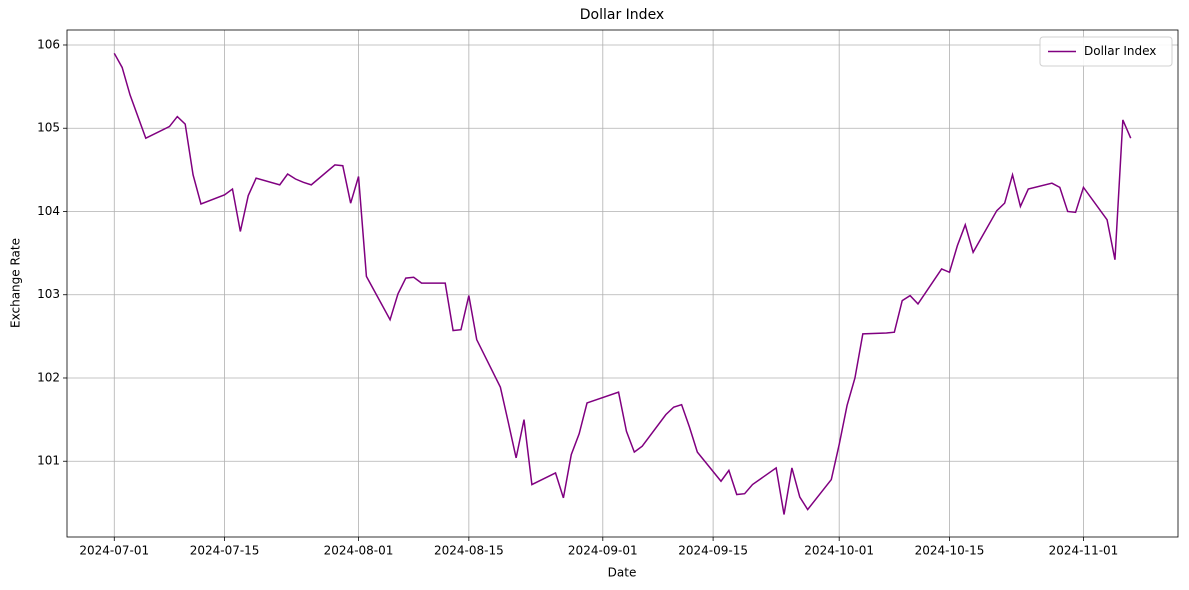 The height and width of the screenshot is (590, 1189). Describe the element at coordinates (713, 551) in the screenshot. I see `x-tick-label: 2024-09-15` at that location.